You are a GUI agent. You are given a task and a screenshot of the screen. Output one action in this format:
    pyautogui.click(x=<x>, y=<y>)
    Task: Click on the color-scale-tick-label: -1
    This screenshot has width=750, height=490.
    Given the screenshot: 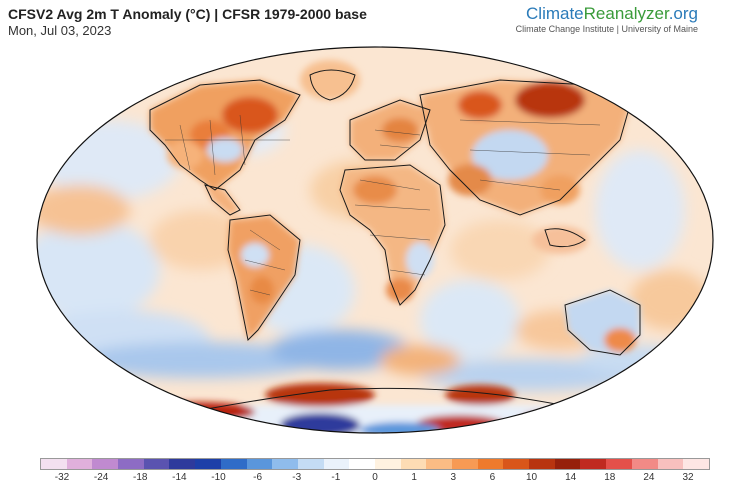 What is the action you would take?
    pyautogui.click(x=336, y=477)
    